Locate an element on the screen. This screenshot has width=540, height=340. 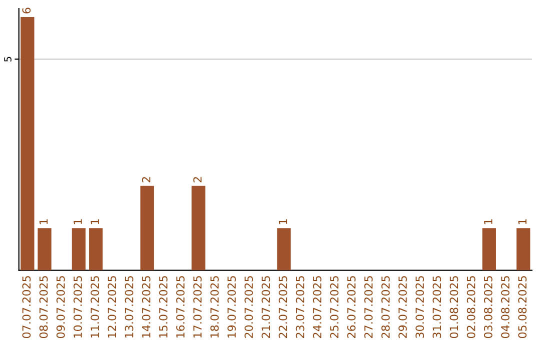
x-tick-label: 20.07.2025 is located at coordinates (248, 307).